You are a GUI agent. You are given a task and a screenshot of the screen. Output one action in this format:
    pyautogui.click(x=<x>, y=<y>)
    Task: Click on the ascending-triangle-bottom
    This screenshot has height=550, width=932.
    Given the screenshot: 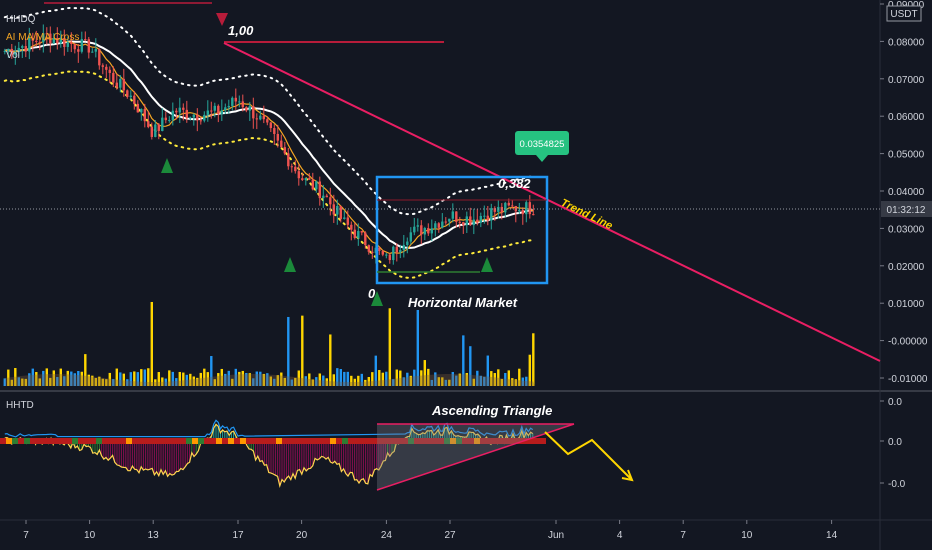 What is the action you would take?
    pyautogui.click(x=475, y=457)
    